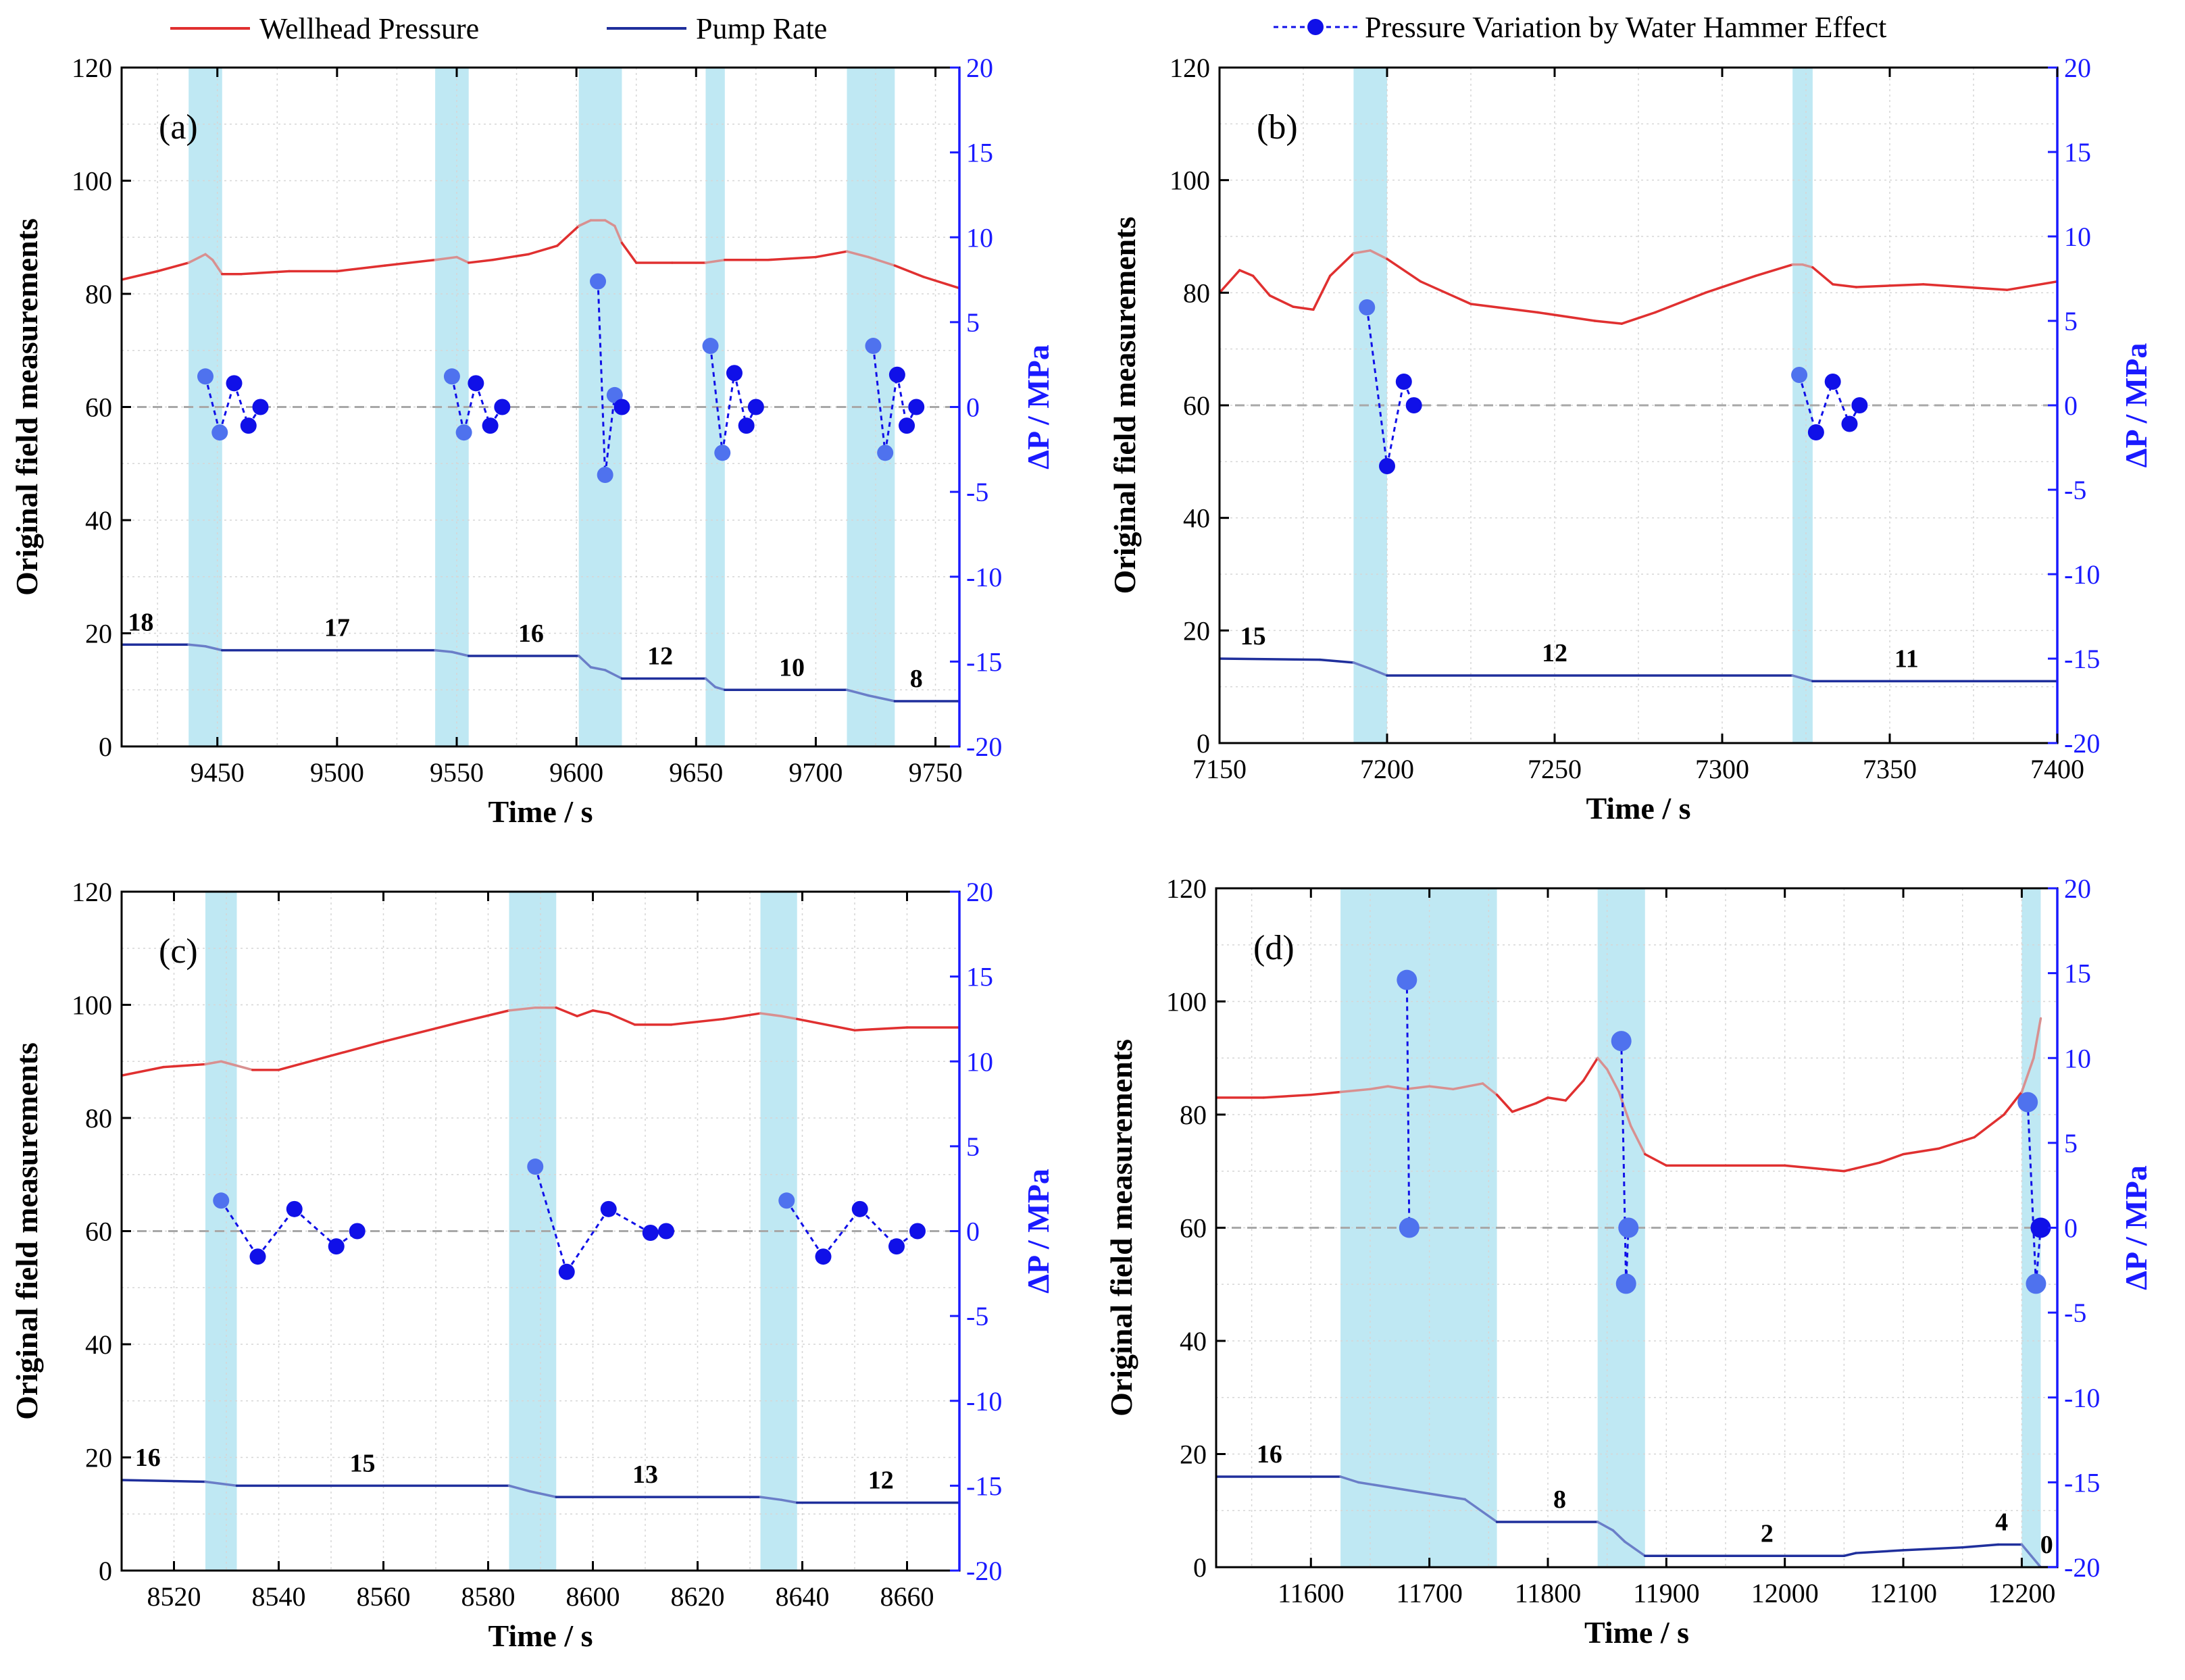  I want to click on x-tick-label: 8580, so click(488, 1597).